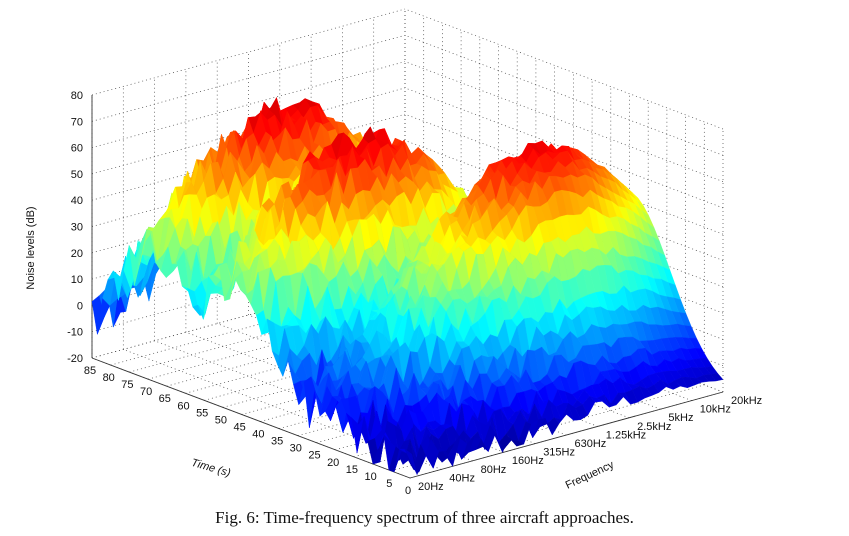 This screenshot has width=849, height=536. What do you see at coordinates (408, 491) in the screenshot?
I see `time-tick-label: 0` at bounding box center [408, 491].